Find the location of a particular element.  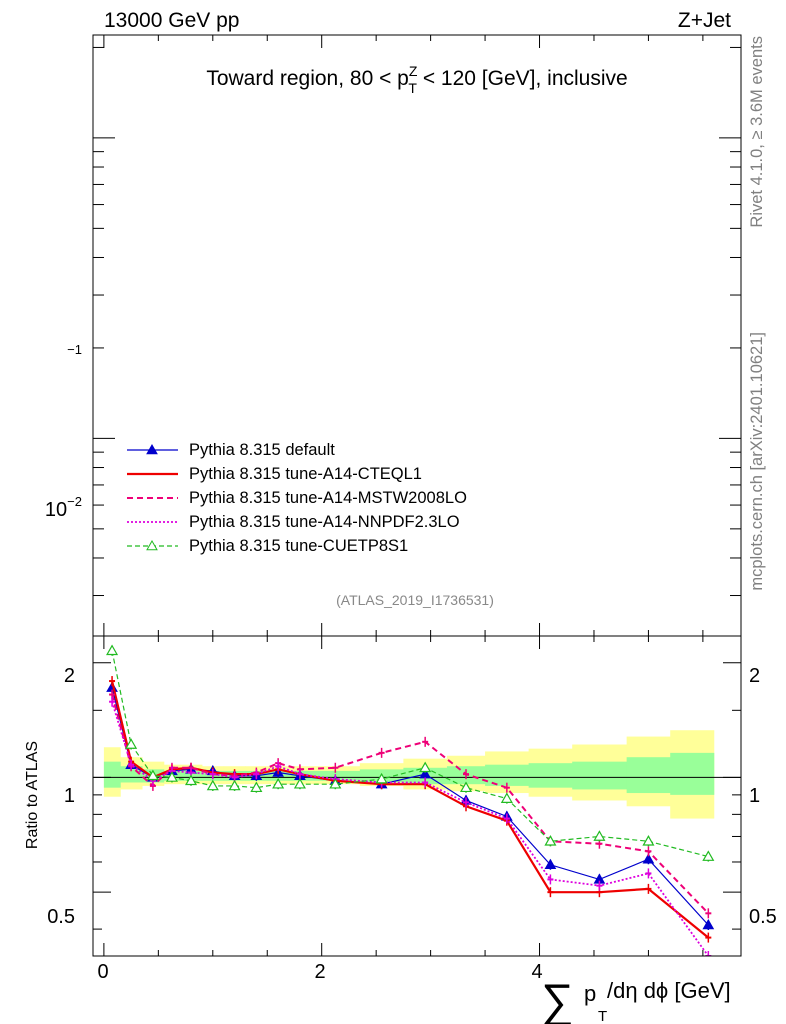

xtick-label-0: 0 is located at coordinates (102, 972).